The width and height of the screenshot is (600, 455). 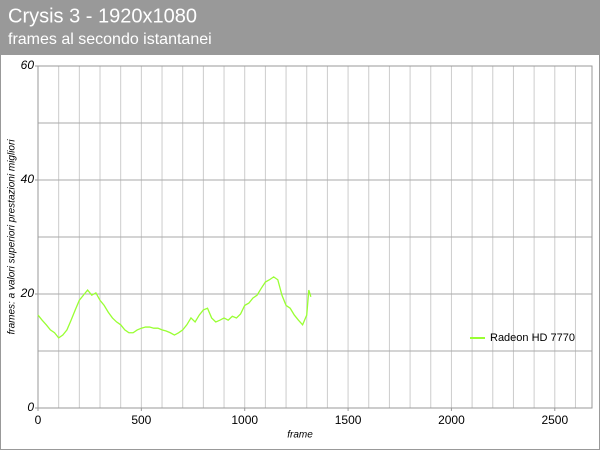 What do you see at coordinates (27, 293) in the screenshot?
I see `y-tick-label: 20` at bounding box center [27, 293].